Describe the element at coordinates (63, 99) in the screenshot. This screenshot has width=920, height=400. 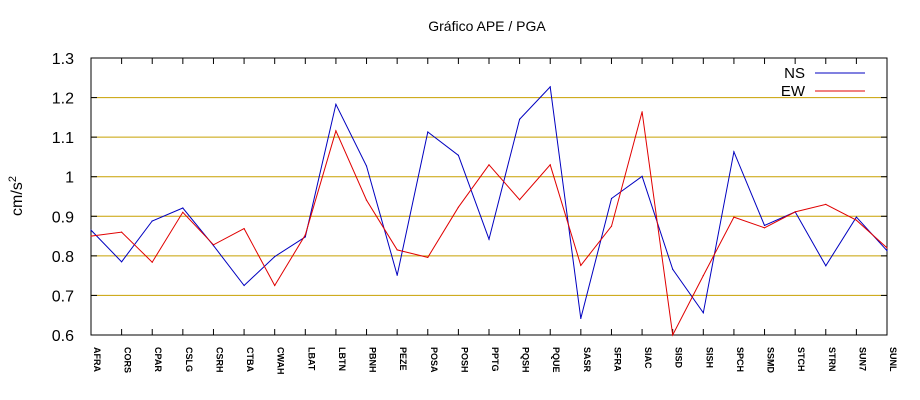
I see `y-tick-label: 1.2` at that location.